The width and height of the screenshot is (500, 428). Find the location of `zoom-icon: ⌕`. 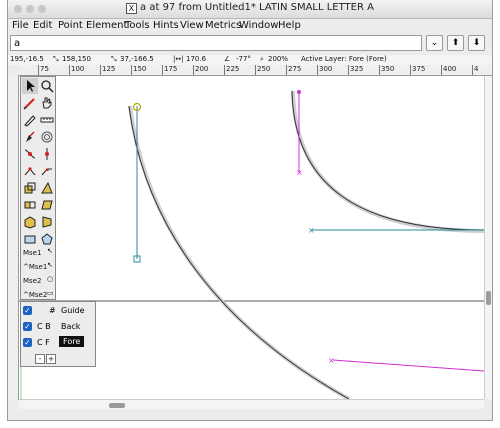

zoom-icon: ⌕ is located at coordinates (262, 59).